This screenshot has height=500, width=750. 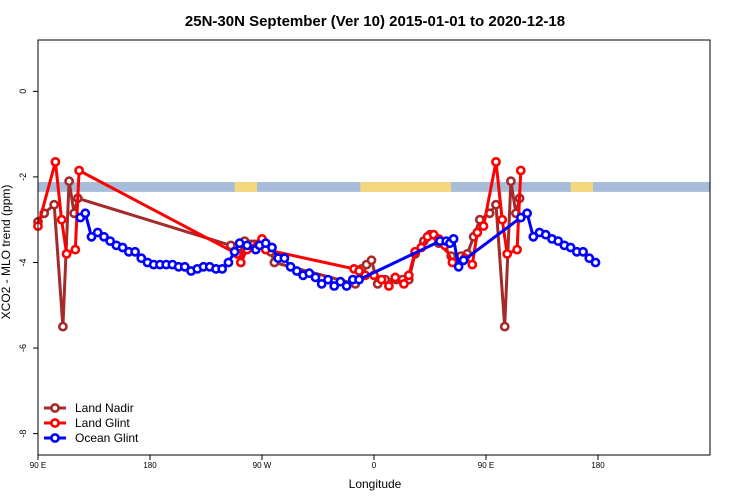 What do you see at coordinates (23, 262) in the screenshot?
I see `y-tick-label: -4` at bounding box center [23, 262].